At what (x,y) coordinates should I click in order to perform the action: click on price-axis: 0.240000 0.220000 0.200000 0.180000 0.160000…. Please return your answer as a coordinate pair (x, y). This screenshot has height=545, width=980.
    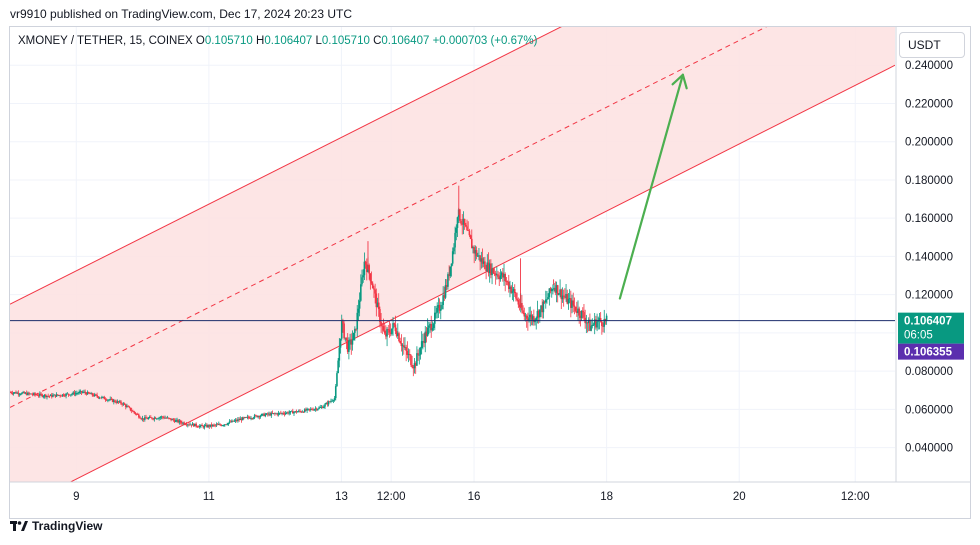
    Looking at the image, I should click on (929, 257).